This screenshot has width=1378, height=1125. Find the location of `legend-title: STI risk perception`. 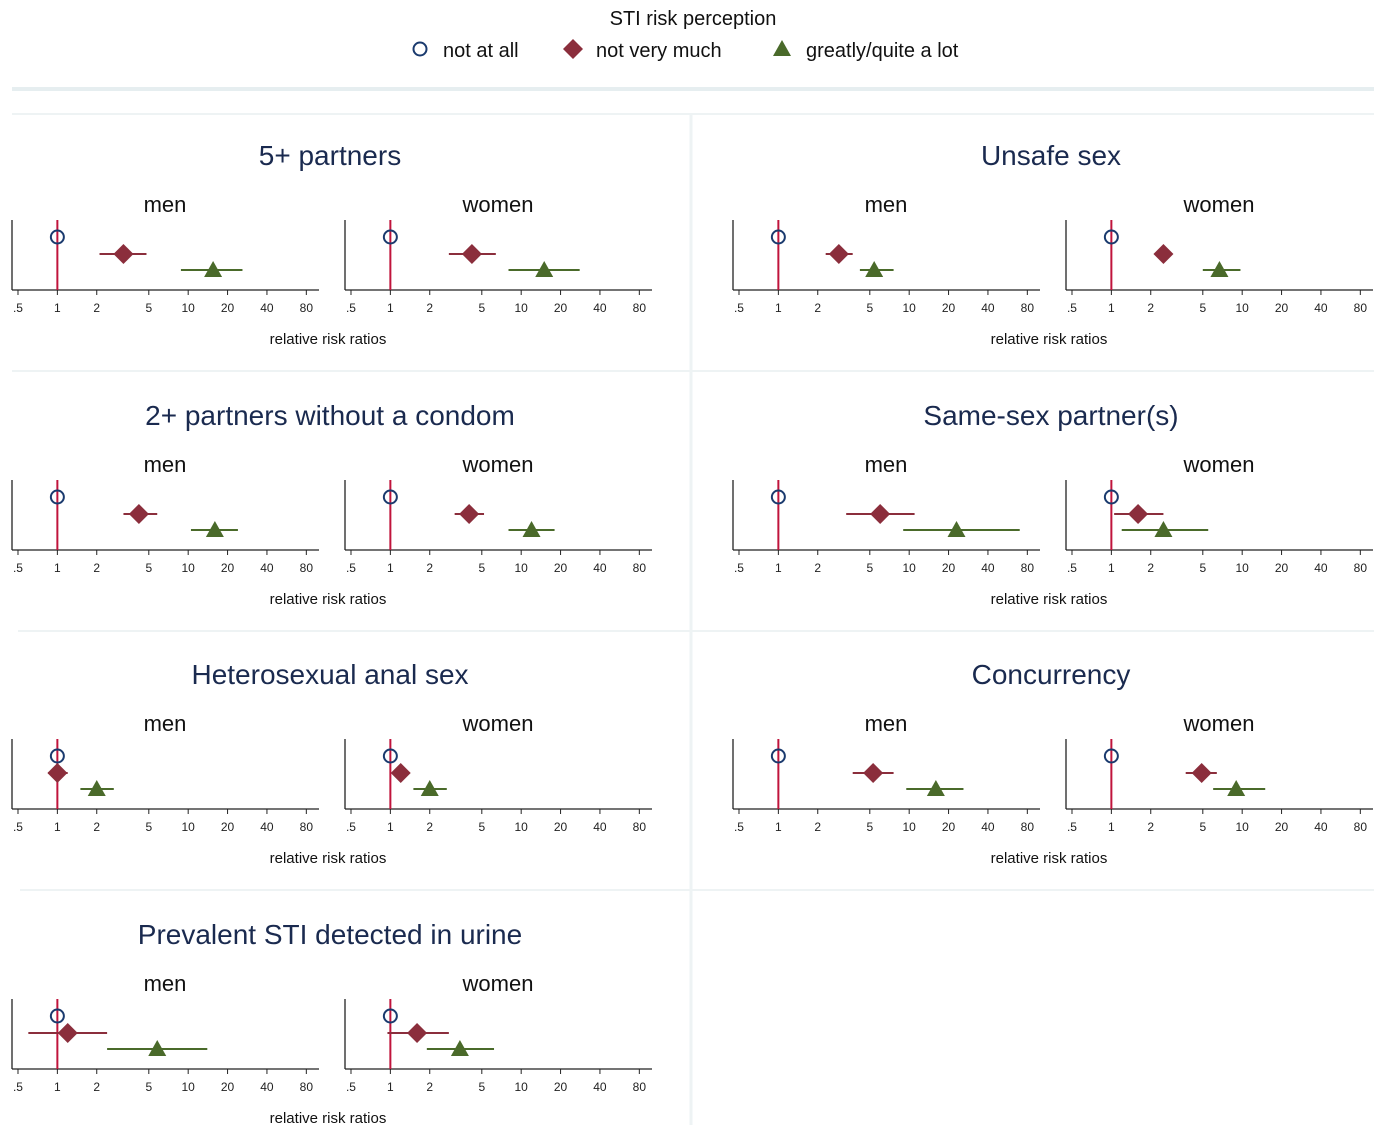

legend-title: STI risk perception is located at coordinates (693, 19).